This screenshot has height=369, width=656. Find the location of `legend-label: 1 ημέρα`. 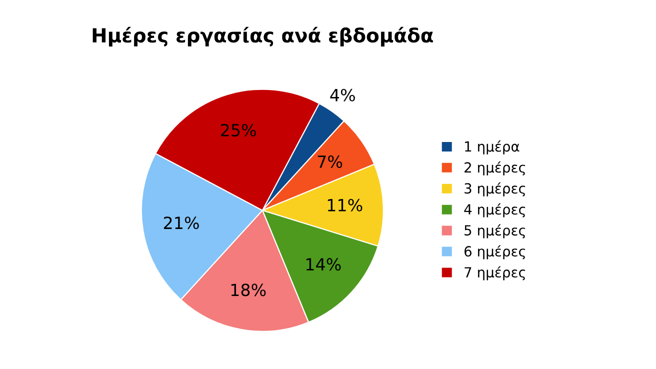

legend-label: 1 ημέρα is located at coordinates (492, 147).